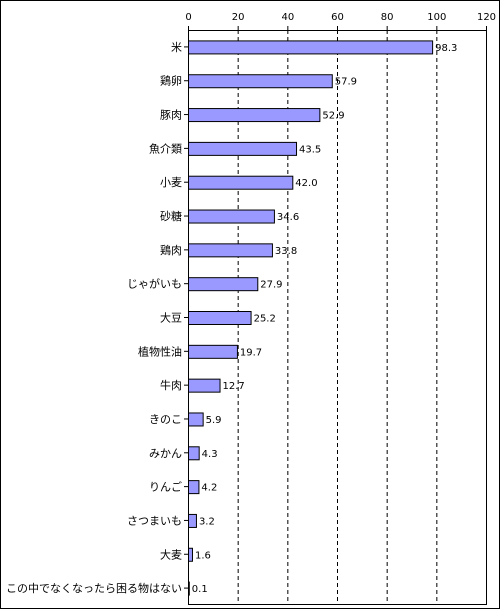  Describe the element at coordinates (94, 588) in the screenshot. I see `category-label: この中でなくなったら困る物はない` at that location.